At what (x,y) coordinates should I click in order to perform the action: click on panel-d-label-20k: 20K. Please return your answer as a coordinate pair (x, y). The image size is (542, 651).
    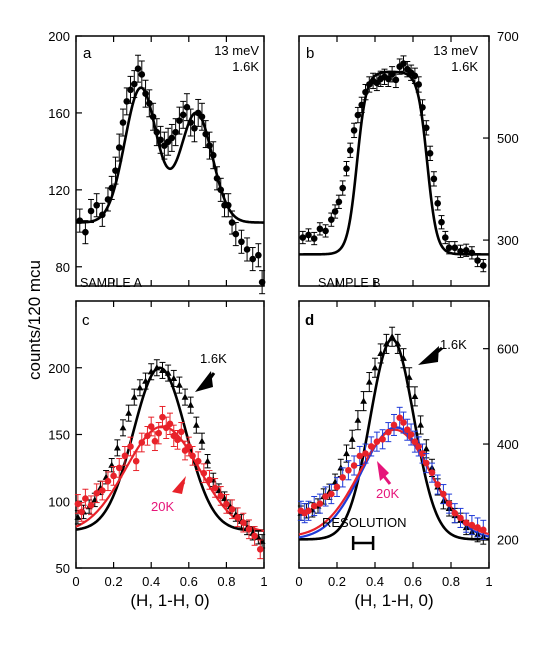
    Looking at the image, I should click on (387, 493).